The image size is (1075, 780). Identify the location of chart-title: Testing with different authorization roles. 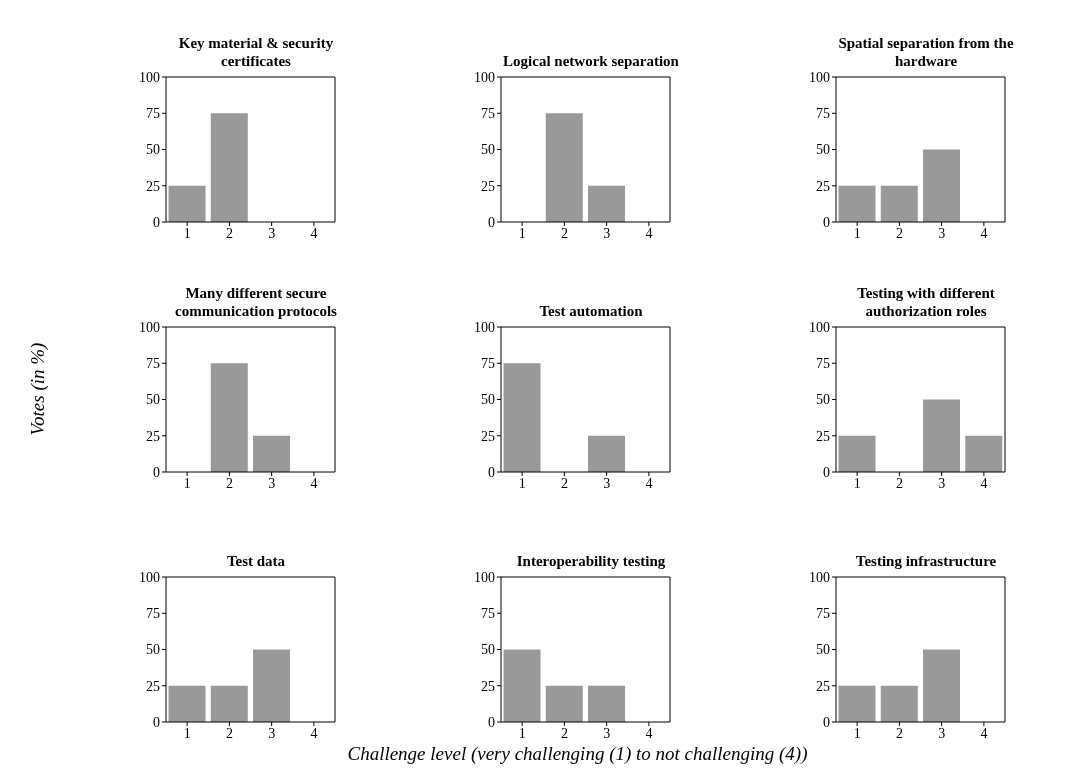
(926, 302).